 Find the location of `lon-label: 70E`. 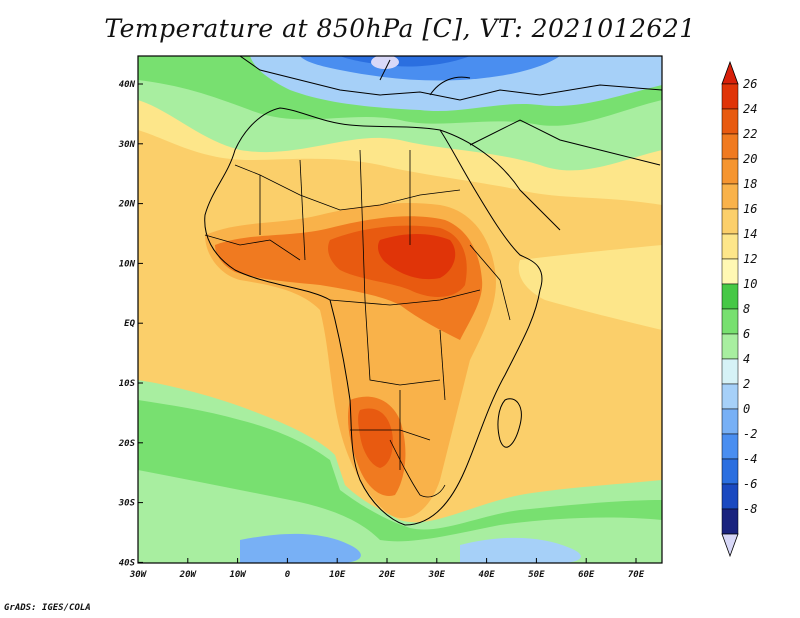

lon-label: 70E is located at coordinates (636, 575).